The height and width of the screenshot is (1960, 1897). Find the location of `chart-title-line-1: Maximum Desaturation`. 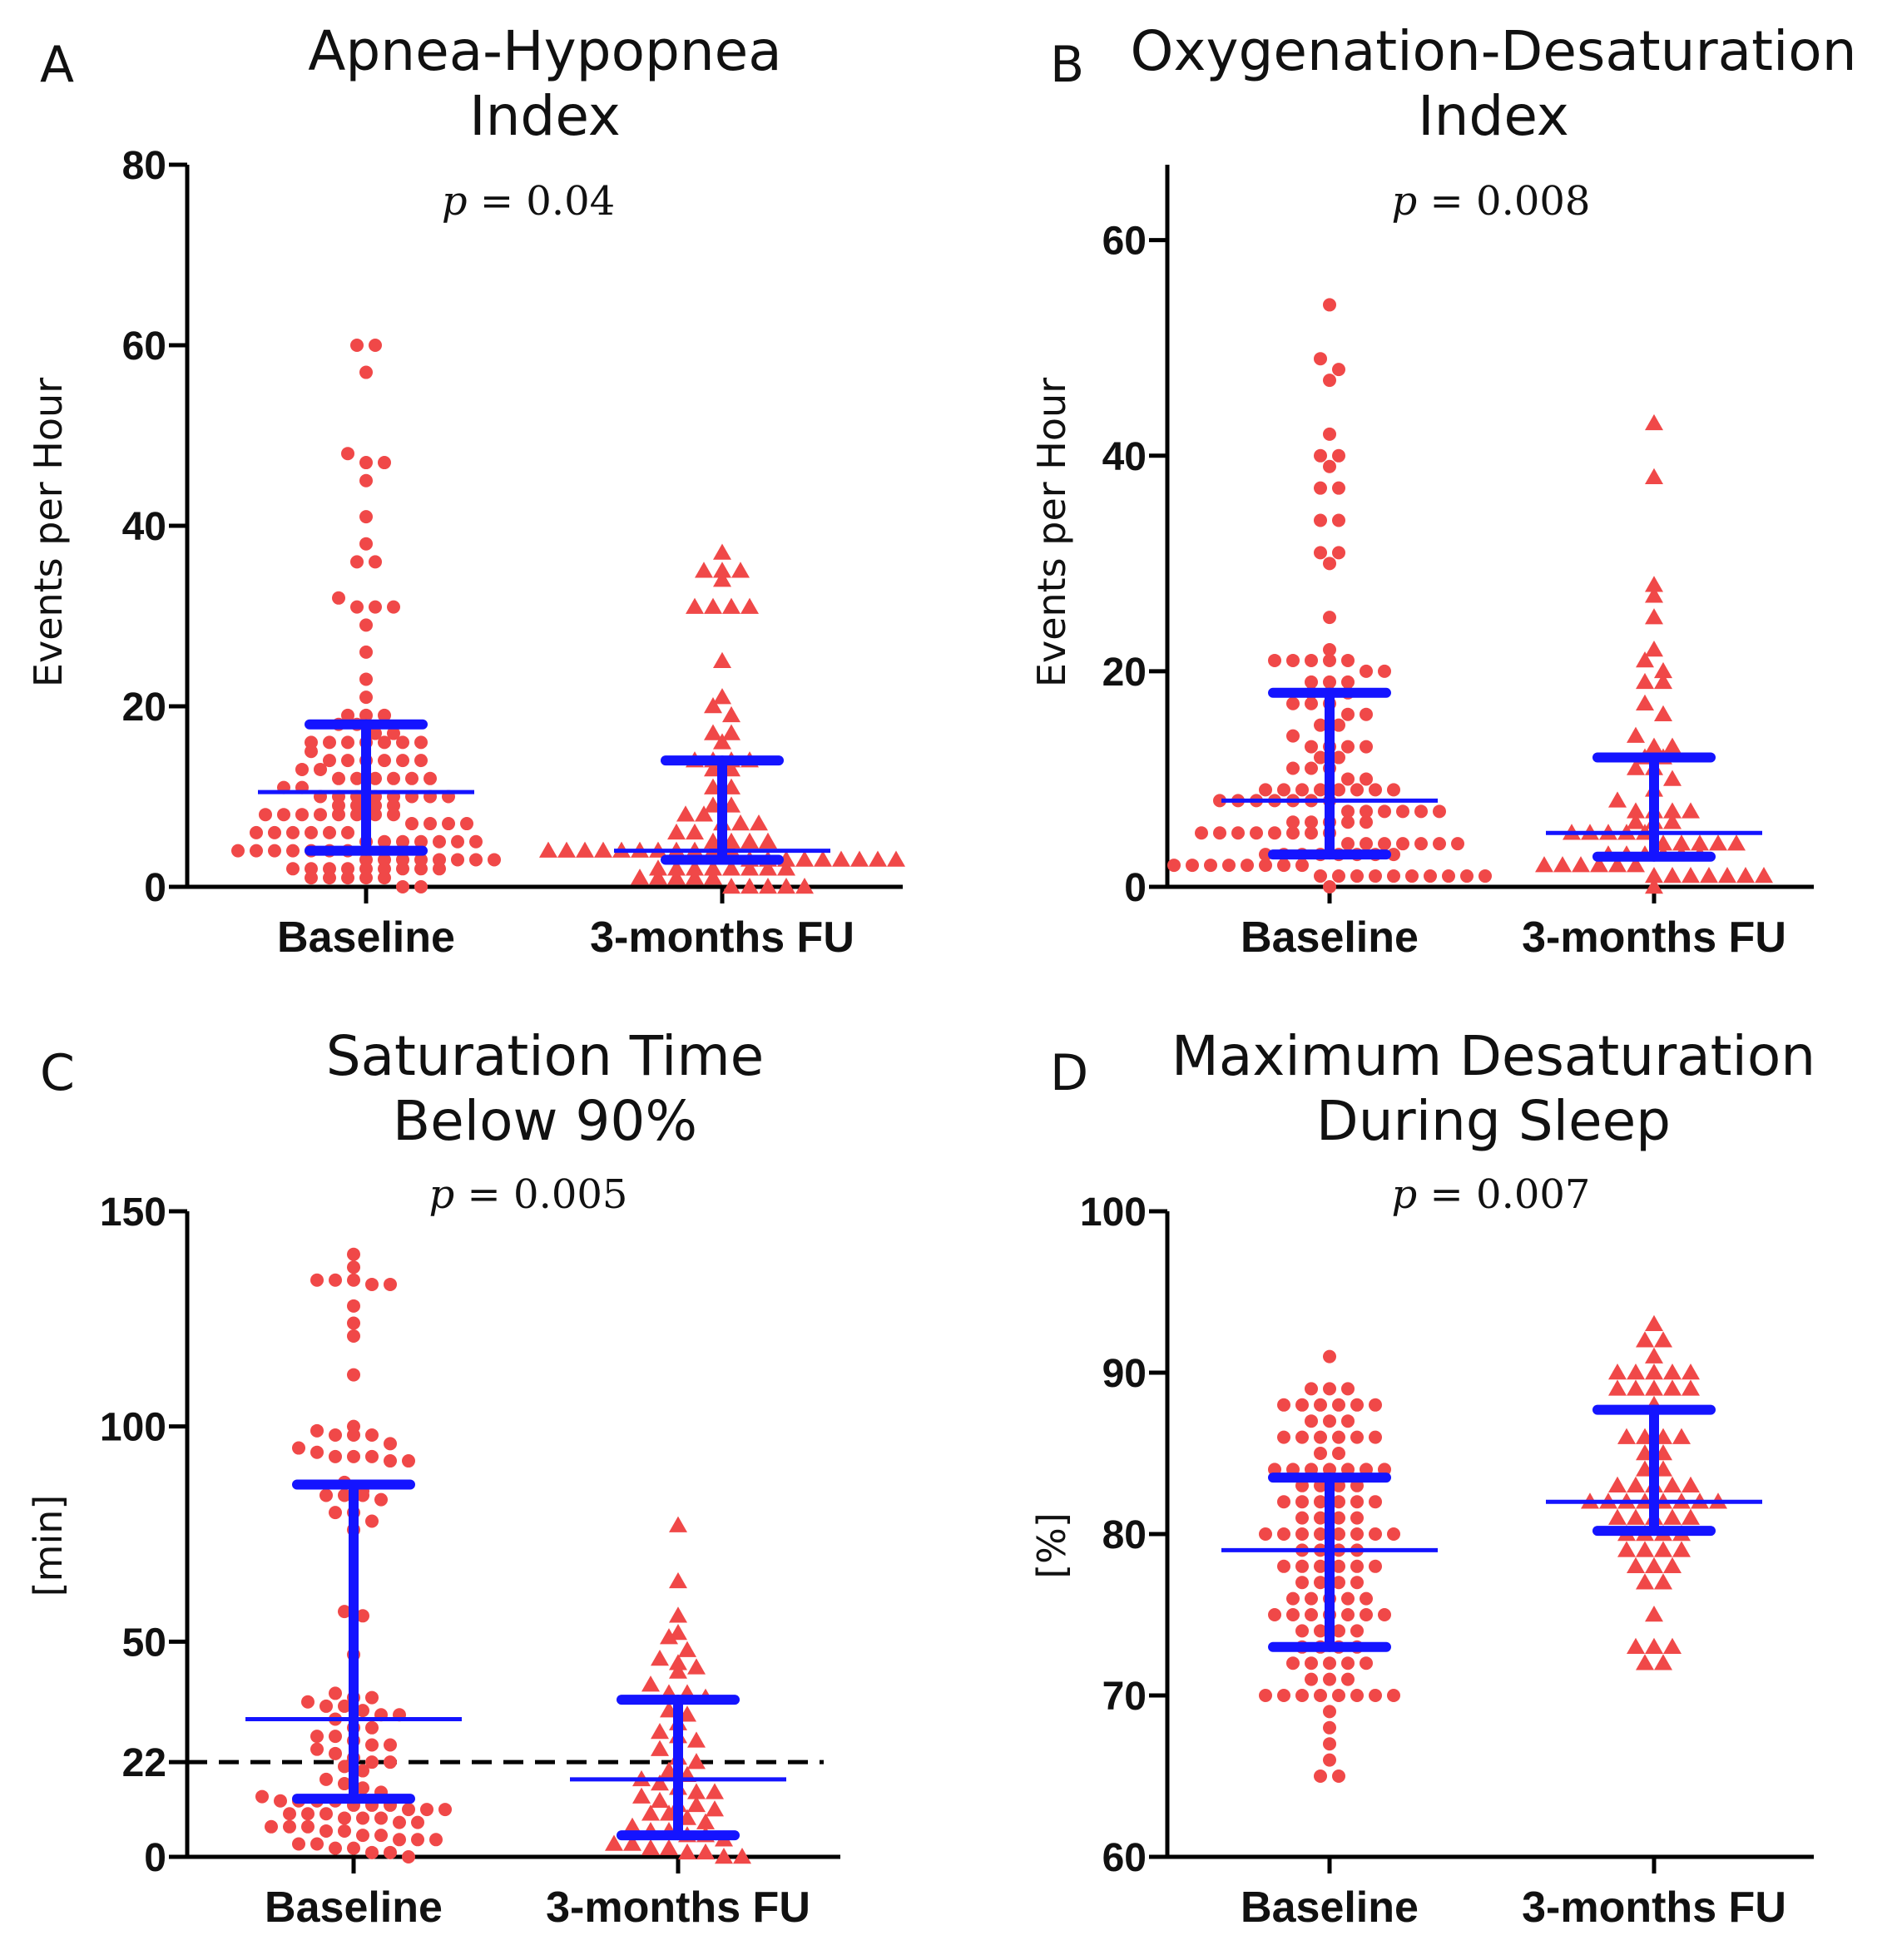

chart-title-line-1: Maximum Desaturation is located at coordinates (1493, 1056).